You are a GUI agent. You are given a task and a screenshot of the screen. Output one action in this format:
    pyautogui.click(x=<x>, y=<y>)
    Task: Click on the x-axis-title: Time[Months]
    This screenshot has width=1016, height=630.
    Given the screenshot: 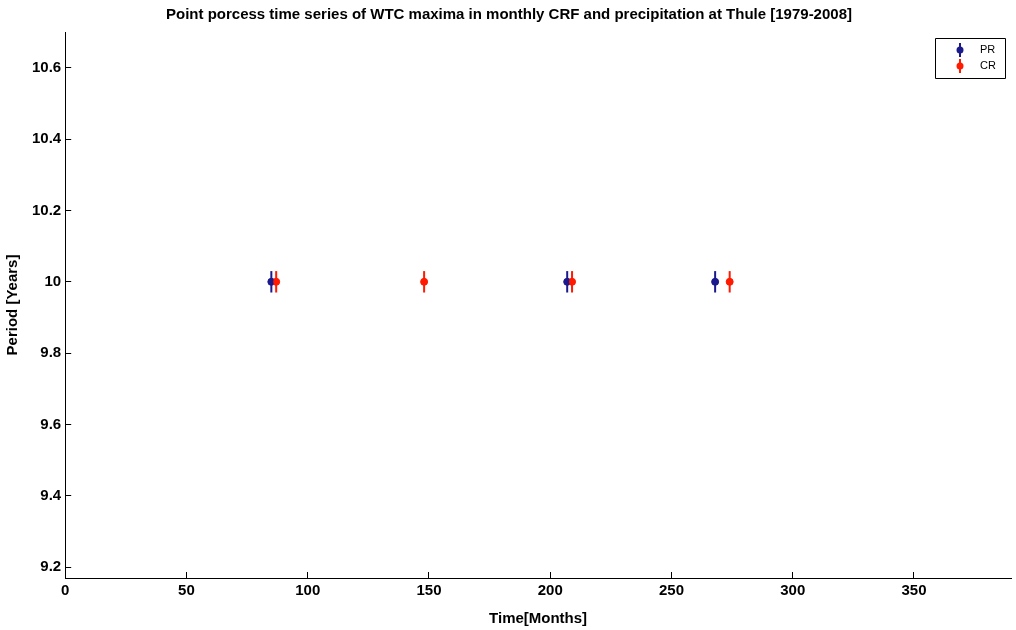 What is the action you would take?
    pyautogui.click(x=538, y=618)
    